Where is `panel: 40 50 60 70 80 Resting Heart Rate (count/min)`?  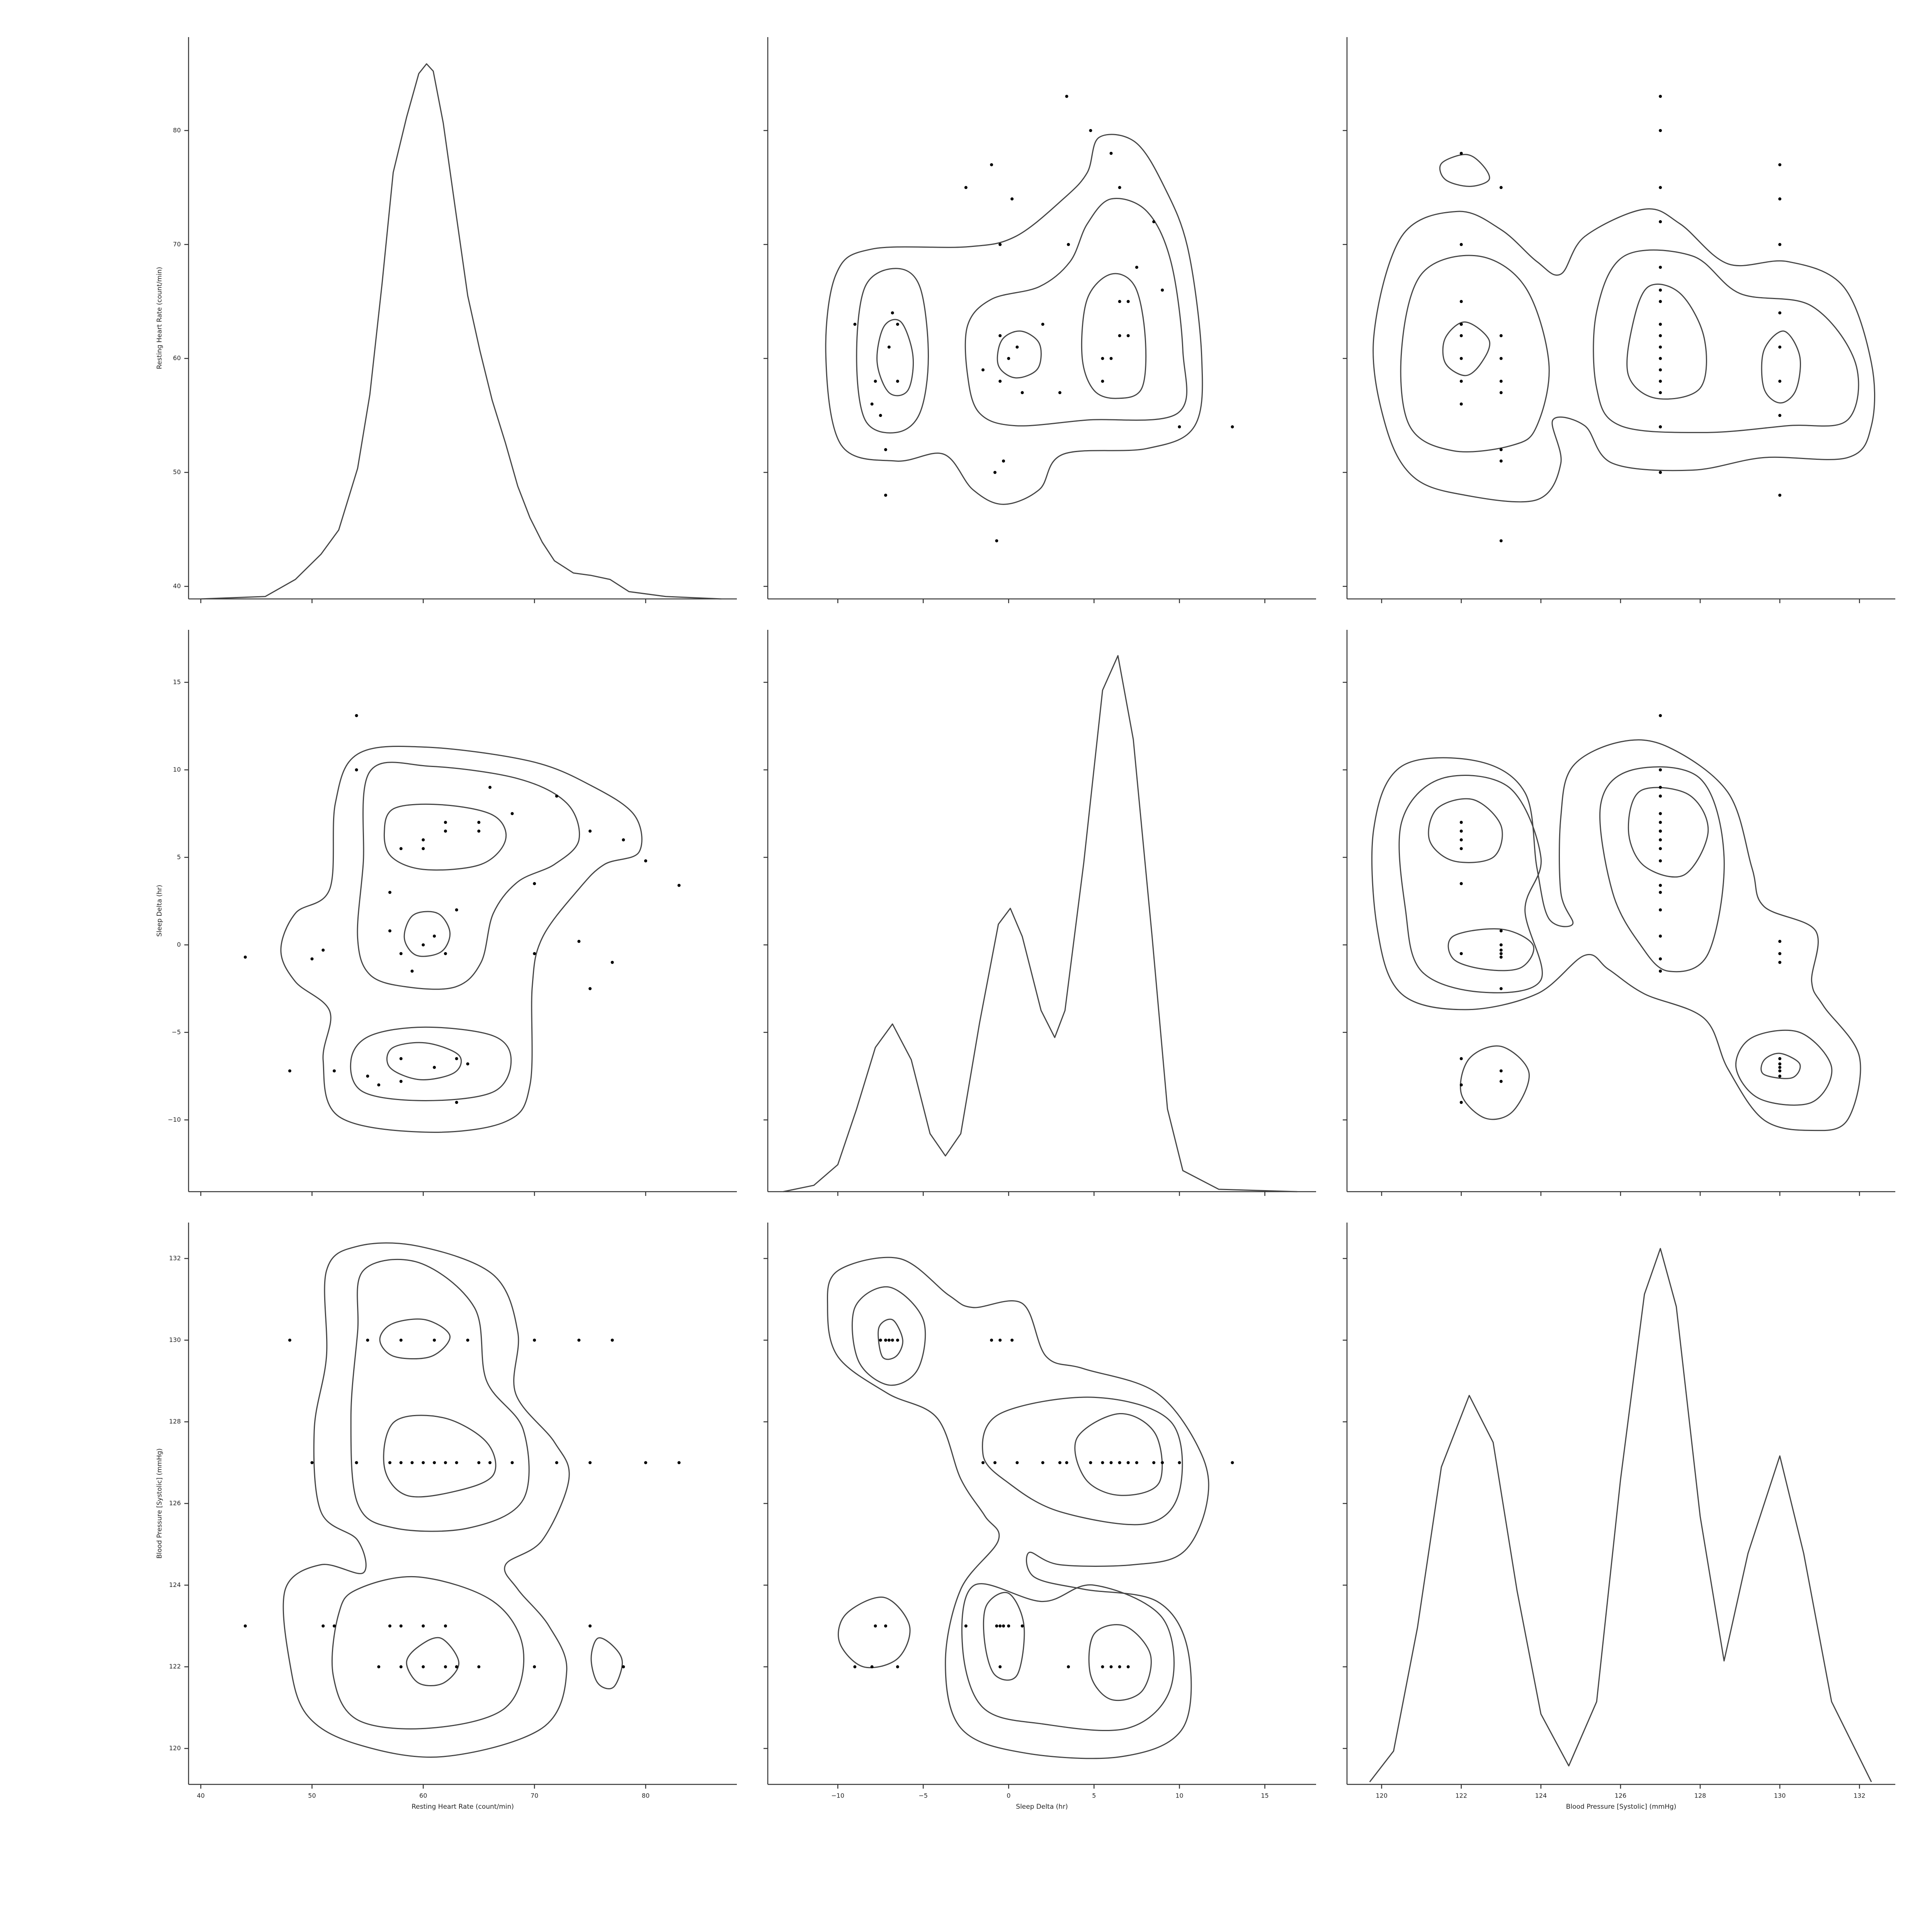
panel: 40 50 60 70 80 Resting Heart Rate (count/min) is located at coordinates (446, 320).